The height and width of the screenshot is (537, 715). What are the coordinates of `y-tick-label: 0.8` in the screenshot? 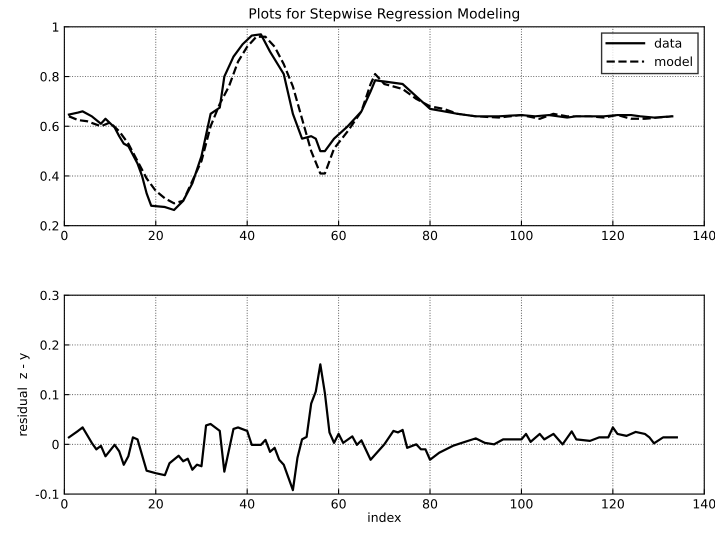 It's located at (49, 77).